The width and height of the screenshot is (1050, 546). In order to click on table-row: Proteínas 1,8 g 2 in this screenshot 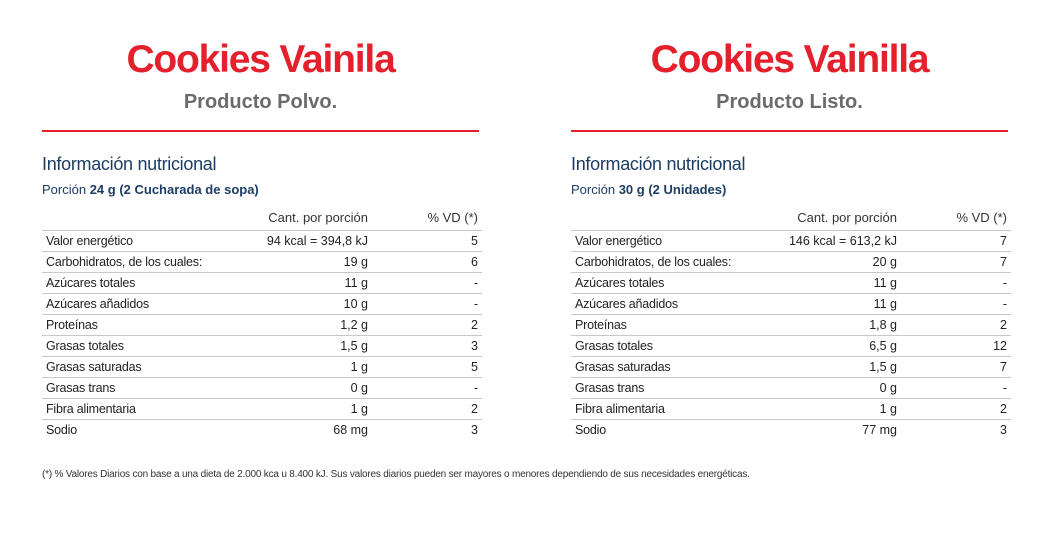, I will do `click(791, 324)`.